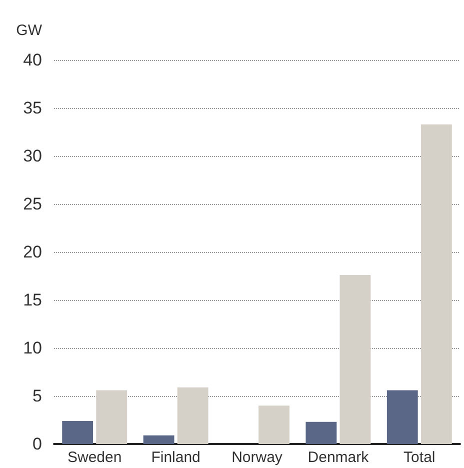  What do you see at coordinates (32, 60) in the screenshot?
I see `y-tick-label: 40` at bounding box center [32, 60].